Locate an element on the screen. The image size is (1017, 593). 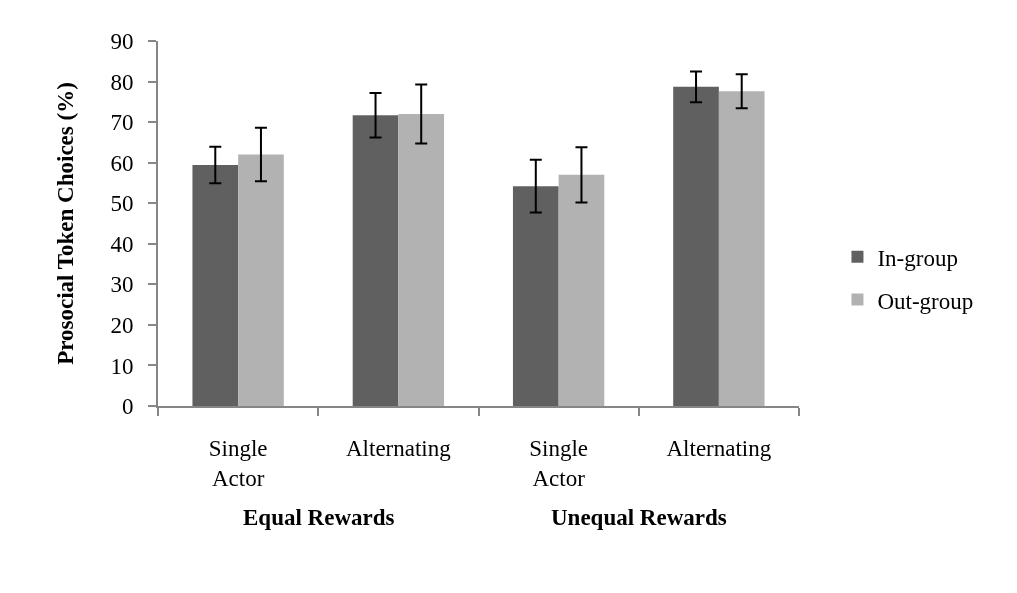
y-tick-label: 50 is located at coordinates (122, 204).